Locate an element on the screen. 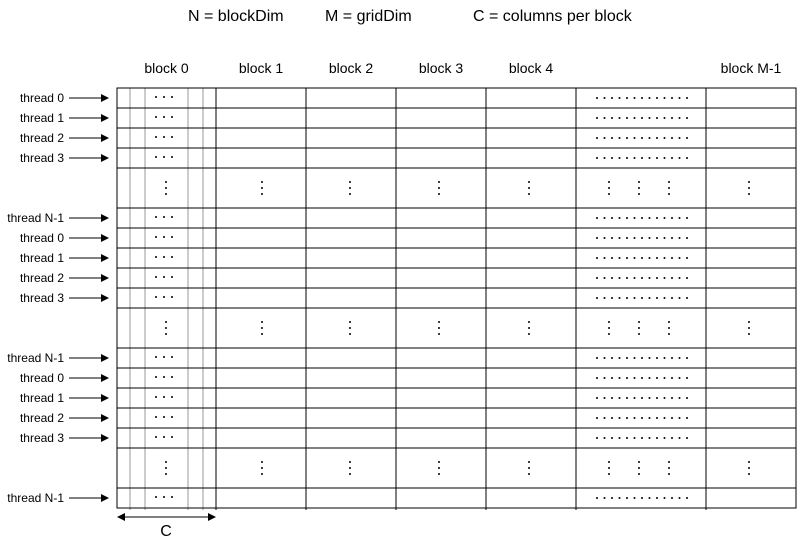 Image resolution: width=800 pixels, height=541 pixels. block-header: block M-1 is located at coordinates (751, 68).